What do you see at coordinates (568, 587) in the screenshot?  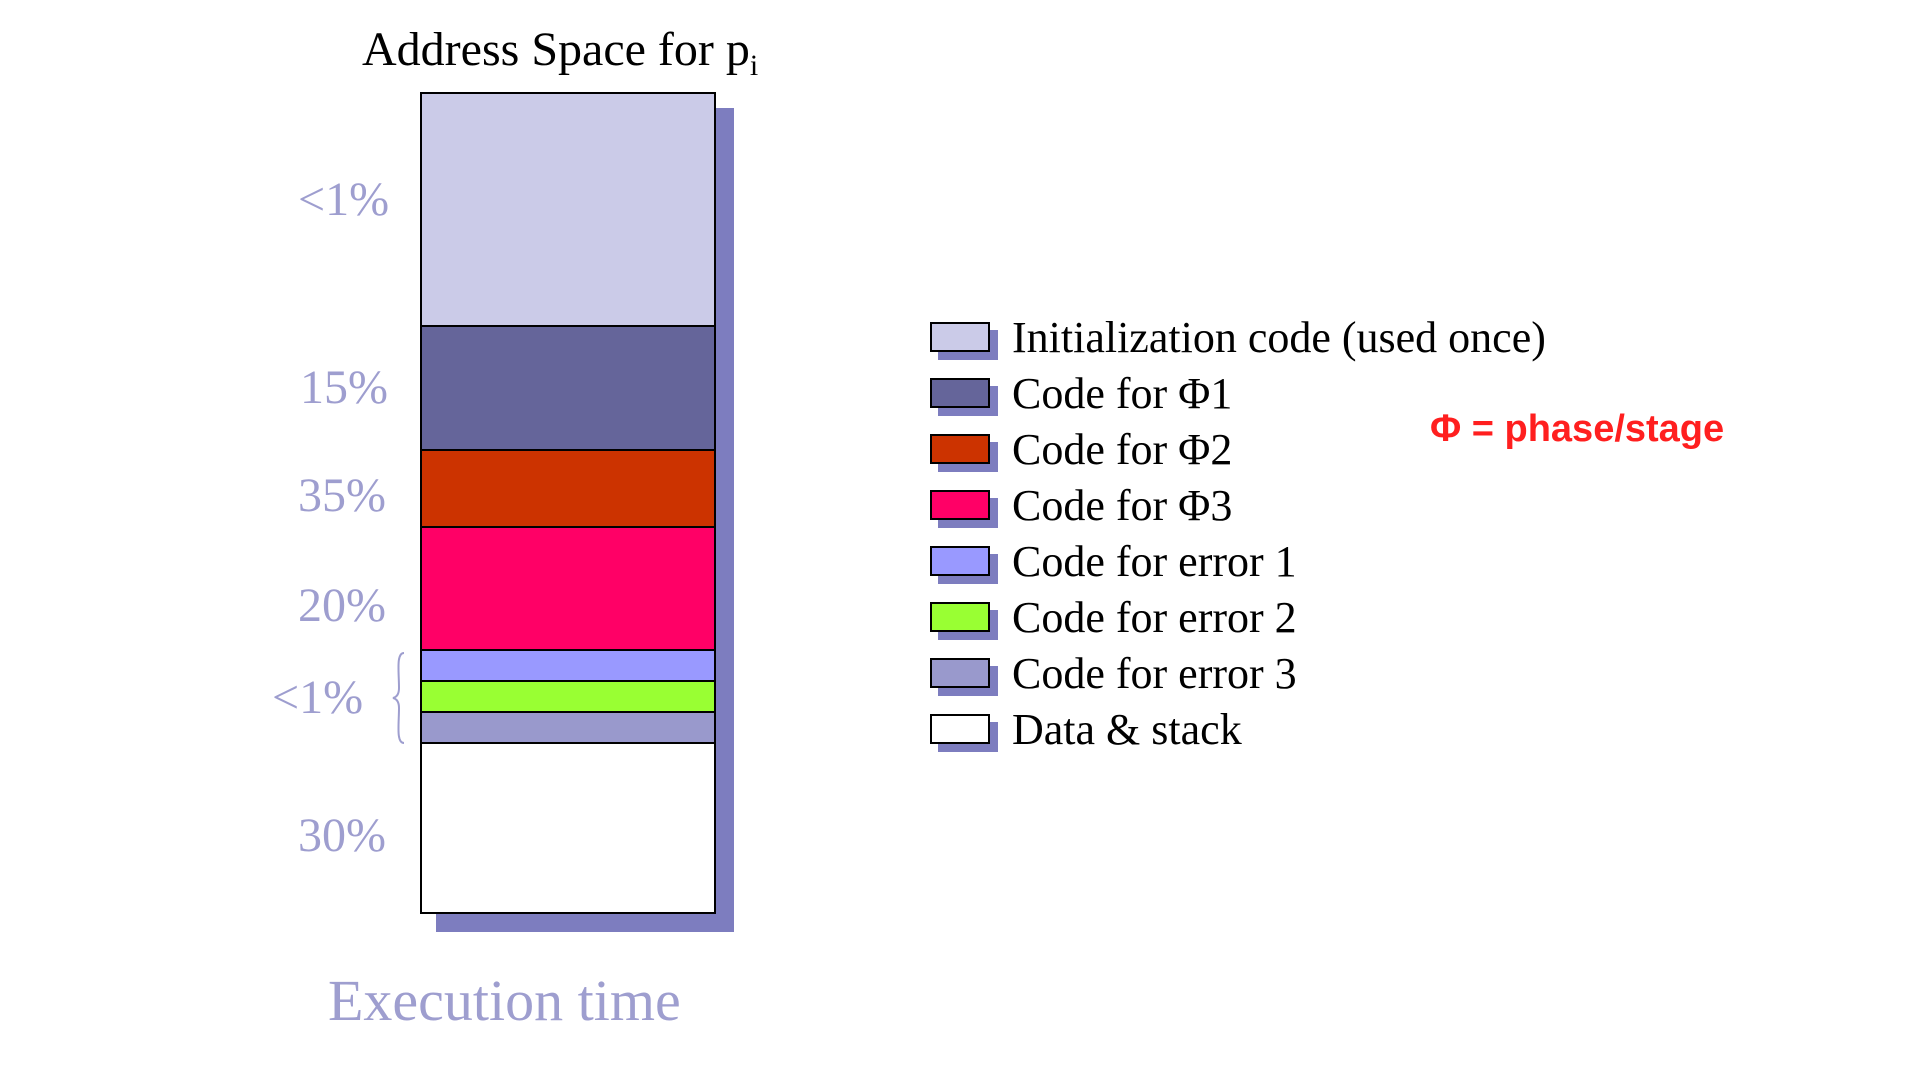 I see `segment-phase3` at bounding box center [568, 587].